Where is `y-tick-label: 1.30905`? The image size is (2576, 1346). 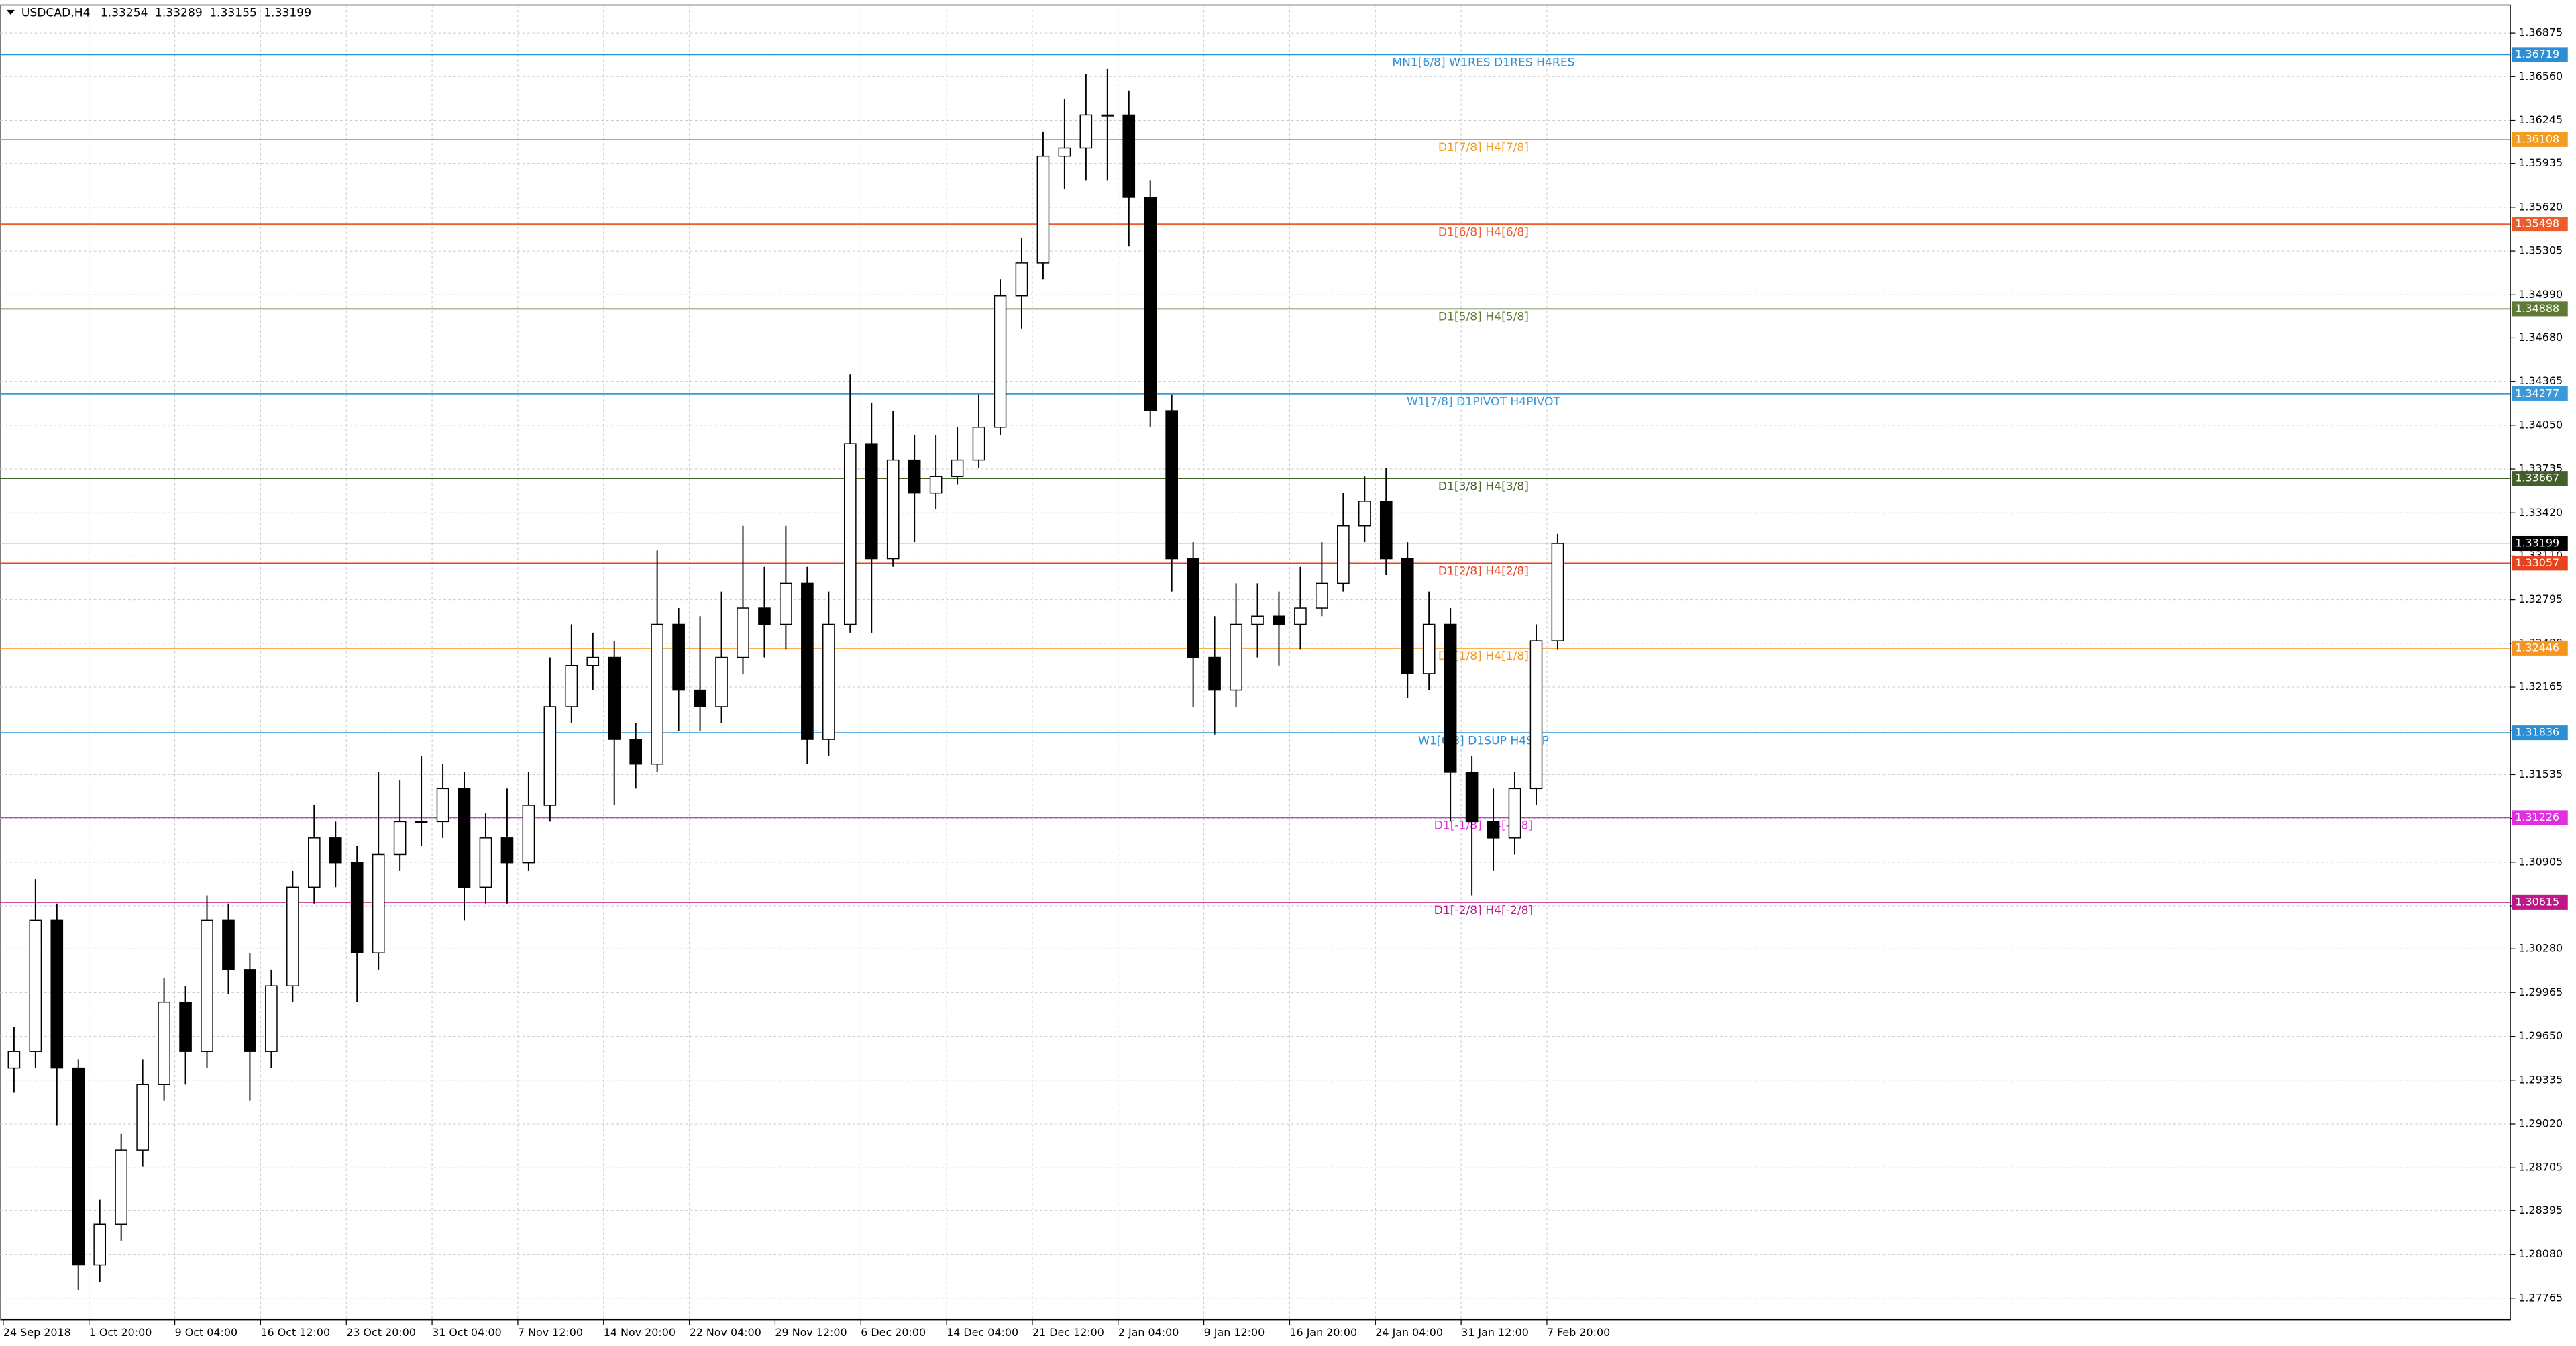 y-tick-label: 1.30905 is located at coordinates (2540, 861).